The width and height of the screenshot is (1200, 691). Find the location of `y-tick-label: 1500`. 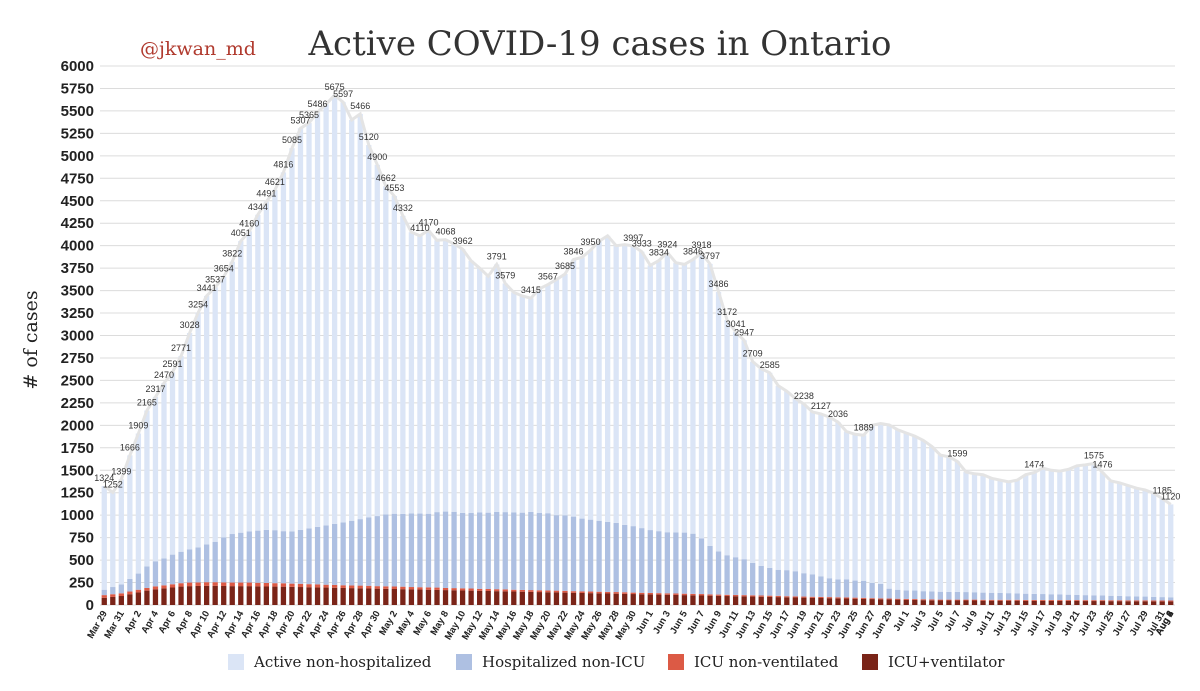

y-tick-label: 1500 is located at coordinates (77, 470).